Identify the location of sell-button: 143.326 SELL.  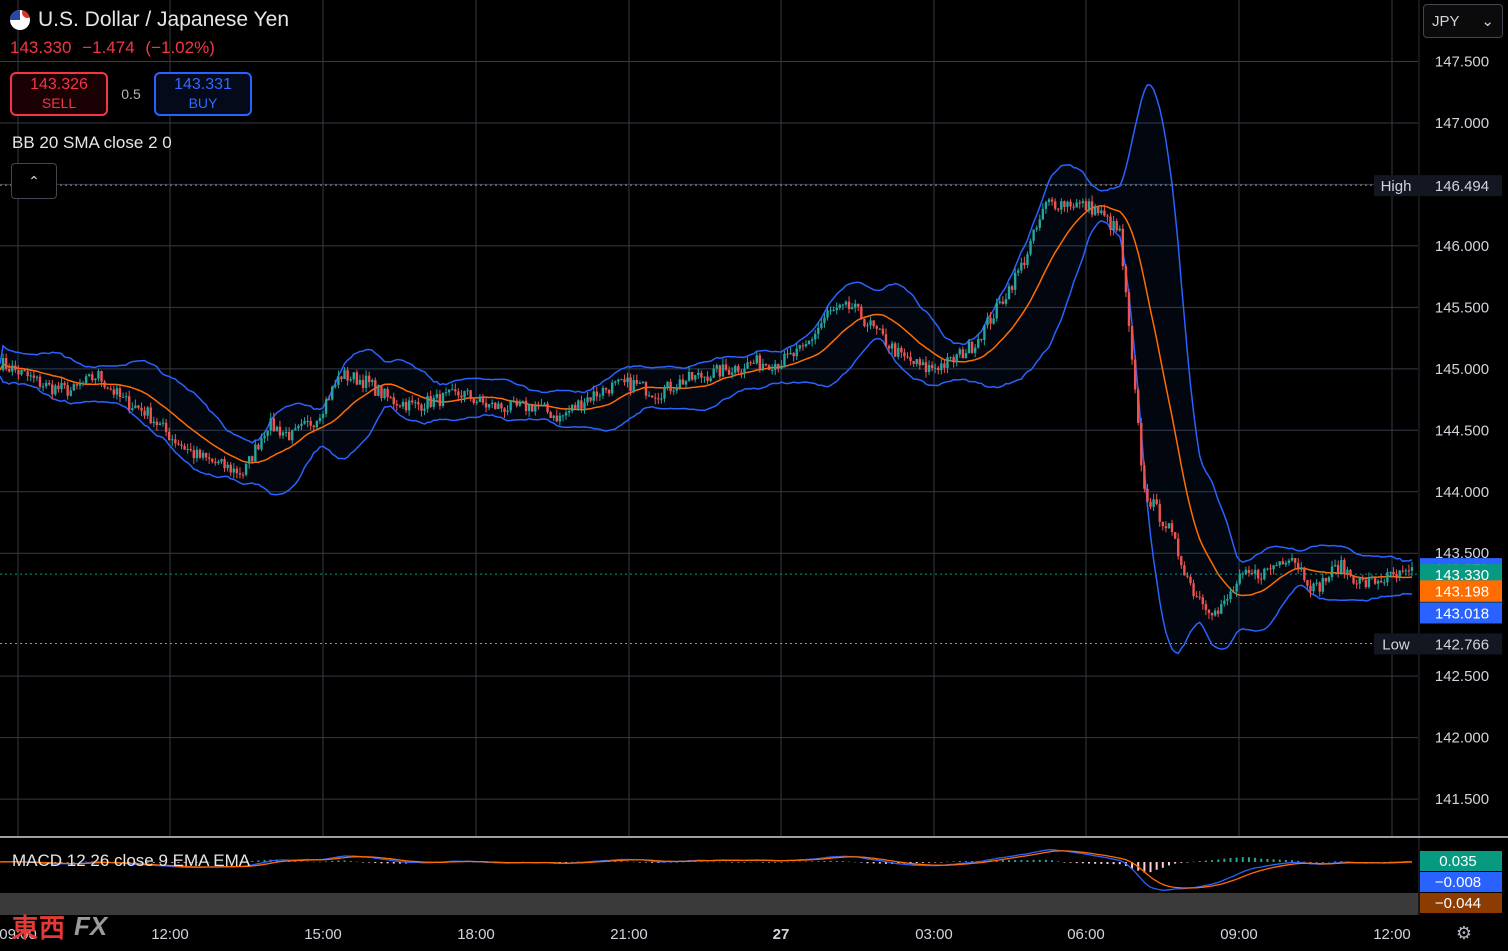
(59, 94).